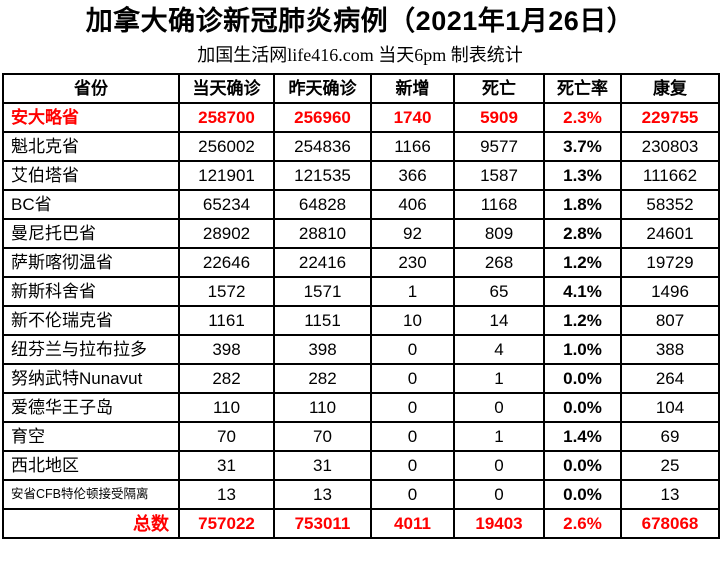  I want to click on table-row: 西北地区 31 31 0 0 0.0% 25, so click(361, 465).